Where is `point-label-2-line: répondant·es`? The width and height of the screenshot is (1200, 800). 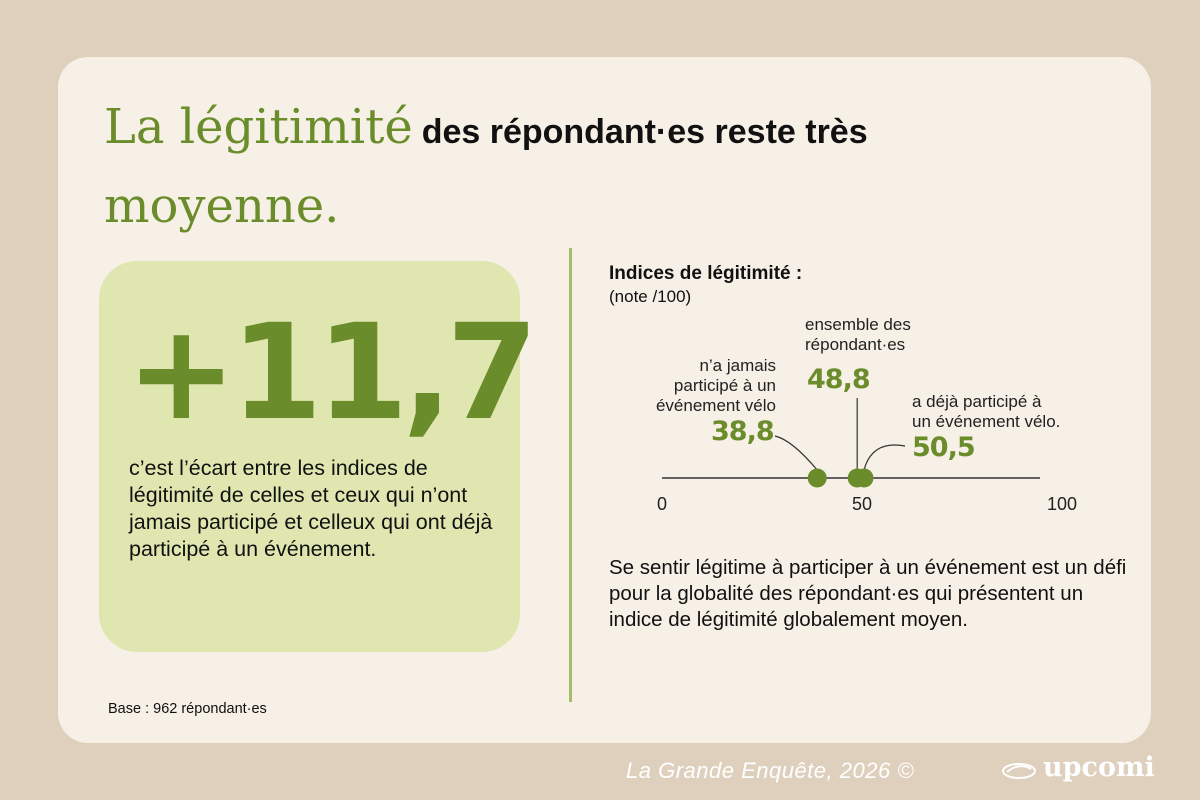
point-label-2-line: répondant·es is located at coordinates (855, 344).